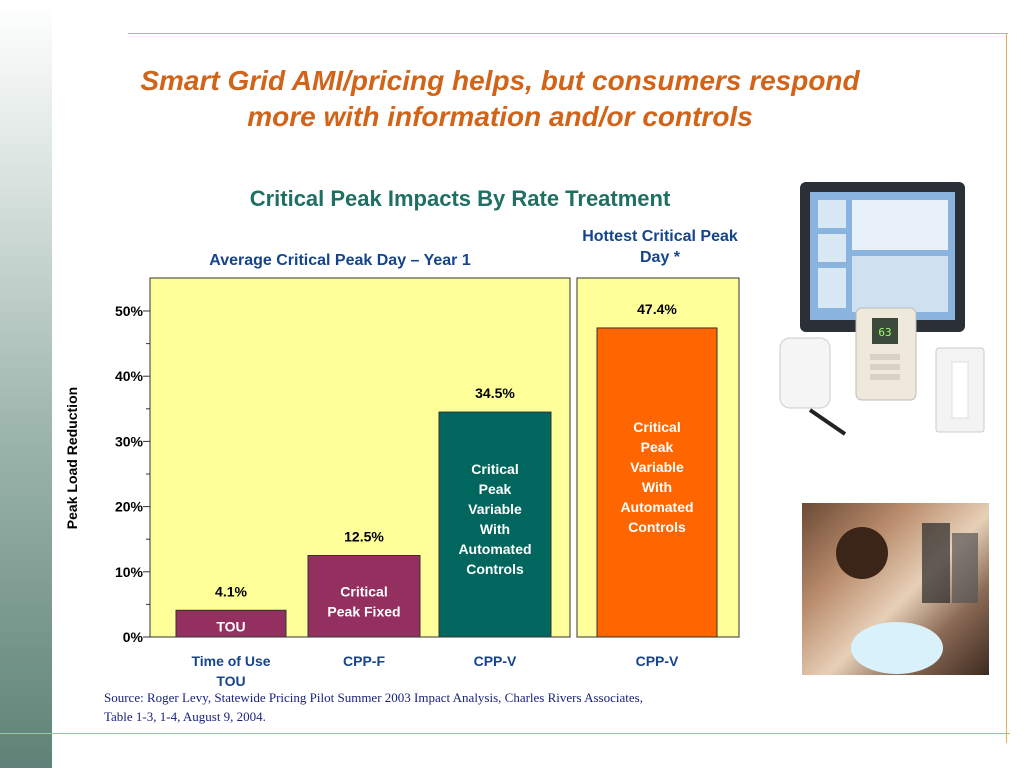  I want to click on y-tick-label: 0%, so click(133, 637).